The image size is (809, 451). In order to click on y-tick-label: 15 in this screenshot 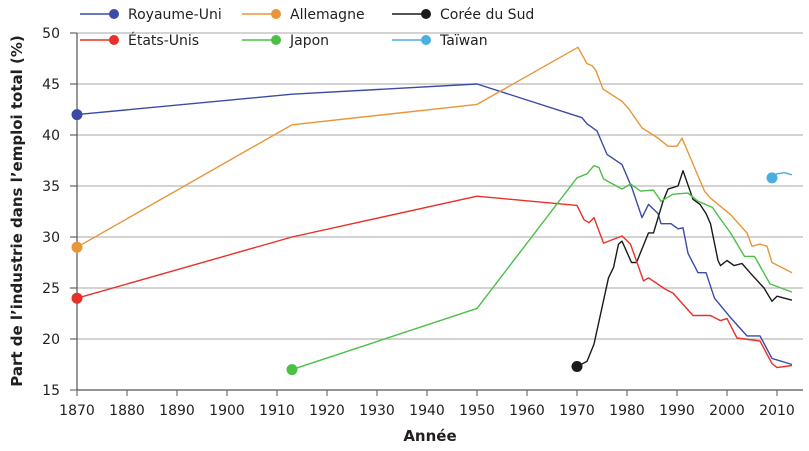, I will do `click(51, 391)`.